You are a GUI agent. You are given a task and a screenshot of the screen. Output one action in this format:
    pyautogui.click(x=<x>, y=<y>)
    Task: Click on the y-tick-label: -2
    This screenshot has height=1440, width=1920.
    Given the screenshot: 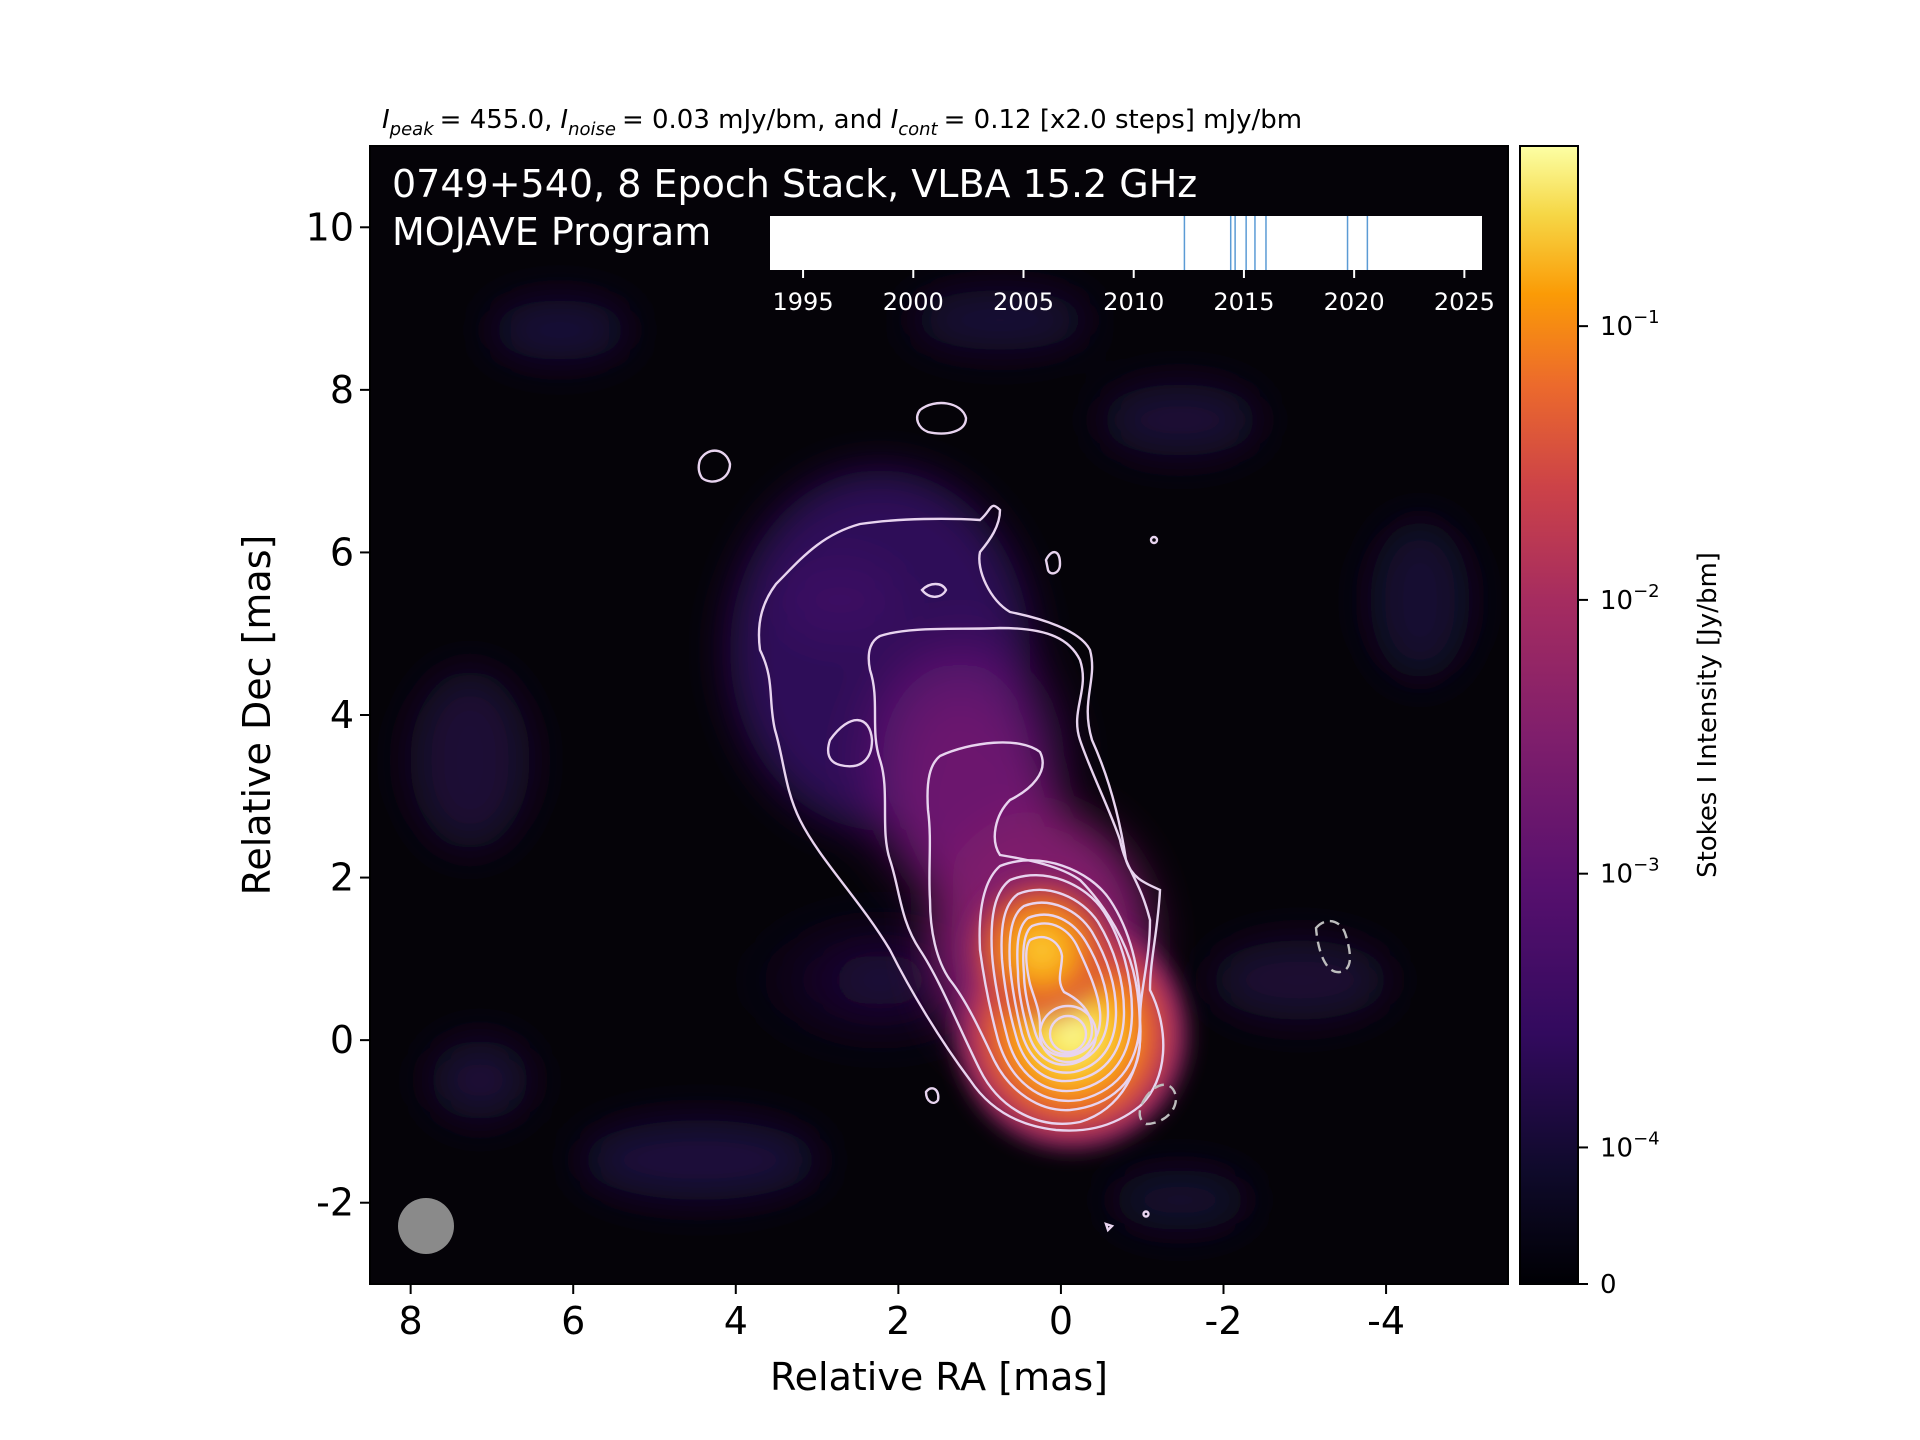 What is the action you would take?
    pyautogui.click(x=335, y=1203)
    